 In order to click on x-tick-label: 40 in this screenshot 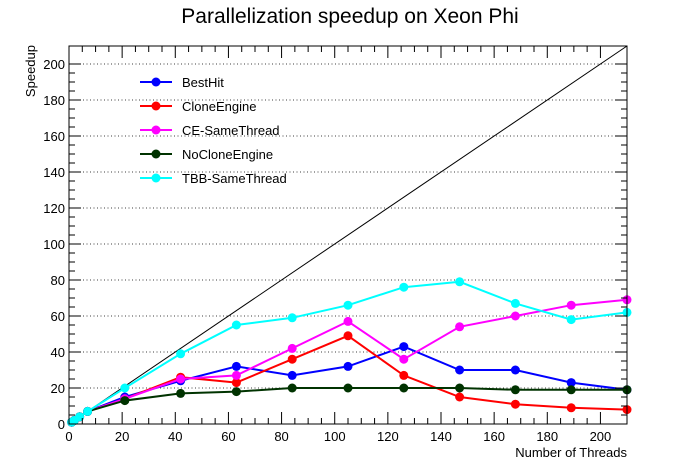, I will do `click(175, 436)`.